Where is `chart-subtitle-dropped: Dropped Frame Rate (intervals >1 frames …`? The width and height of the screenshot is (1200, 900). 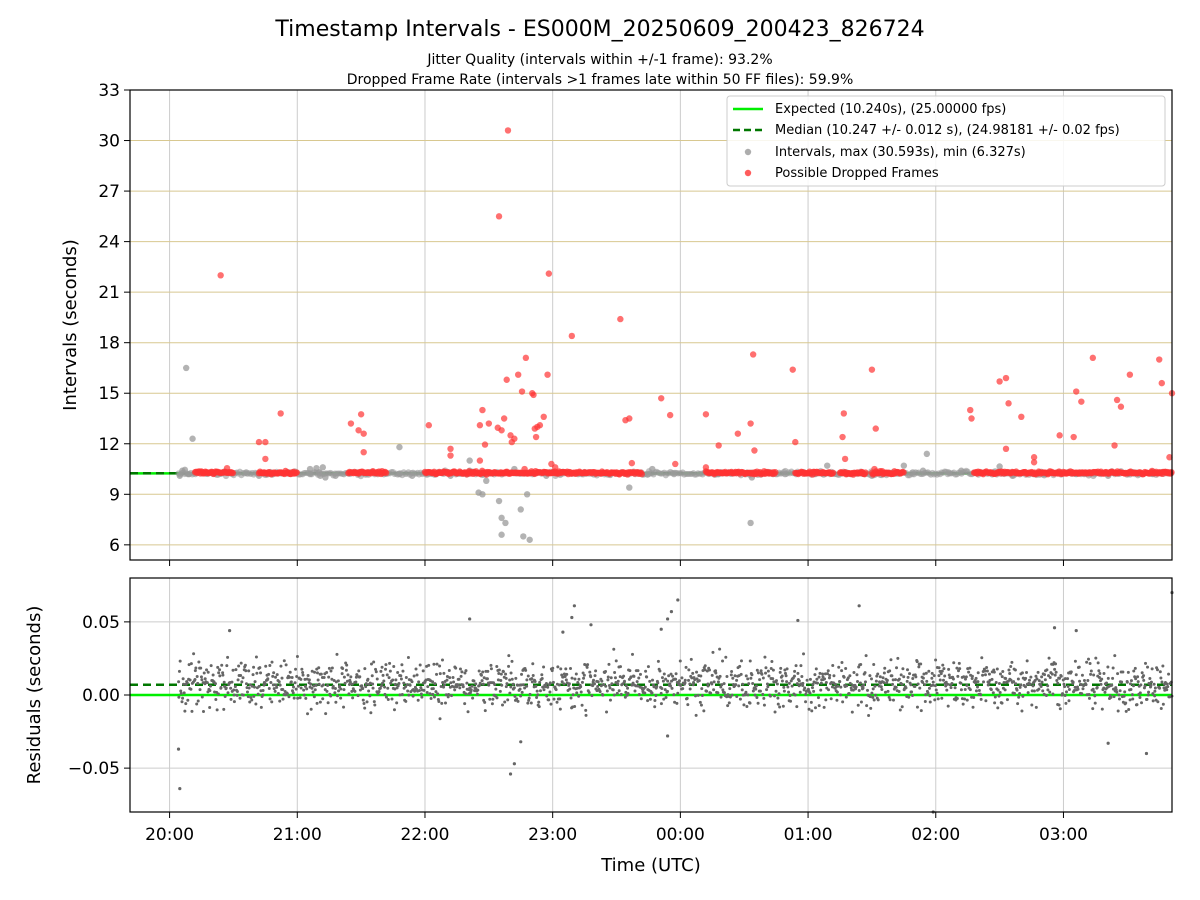 chart-subtitle-dropped: Dropped Frame Rate (intervals >1 frames … is located at coordinates (600, 80).